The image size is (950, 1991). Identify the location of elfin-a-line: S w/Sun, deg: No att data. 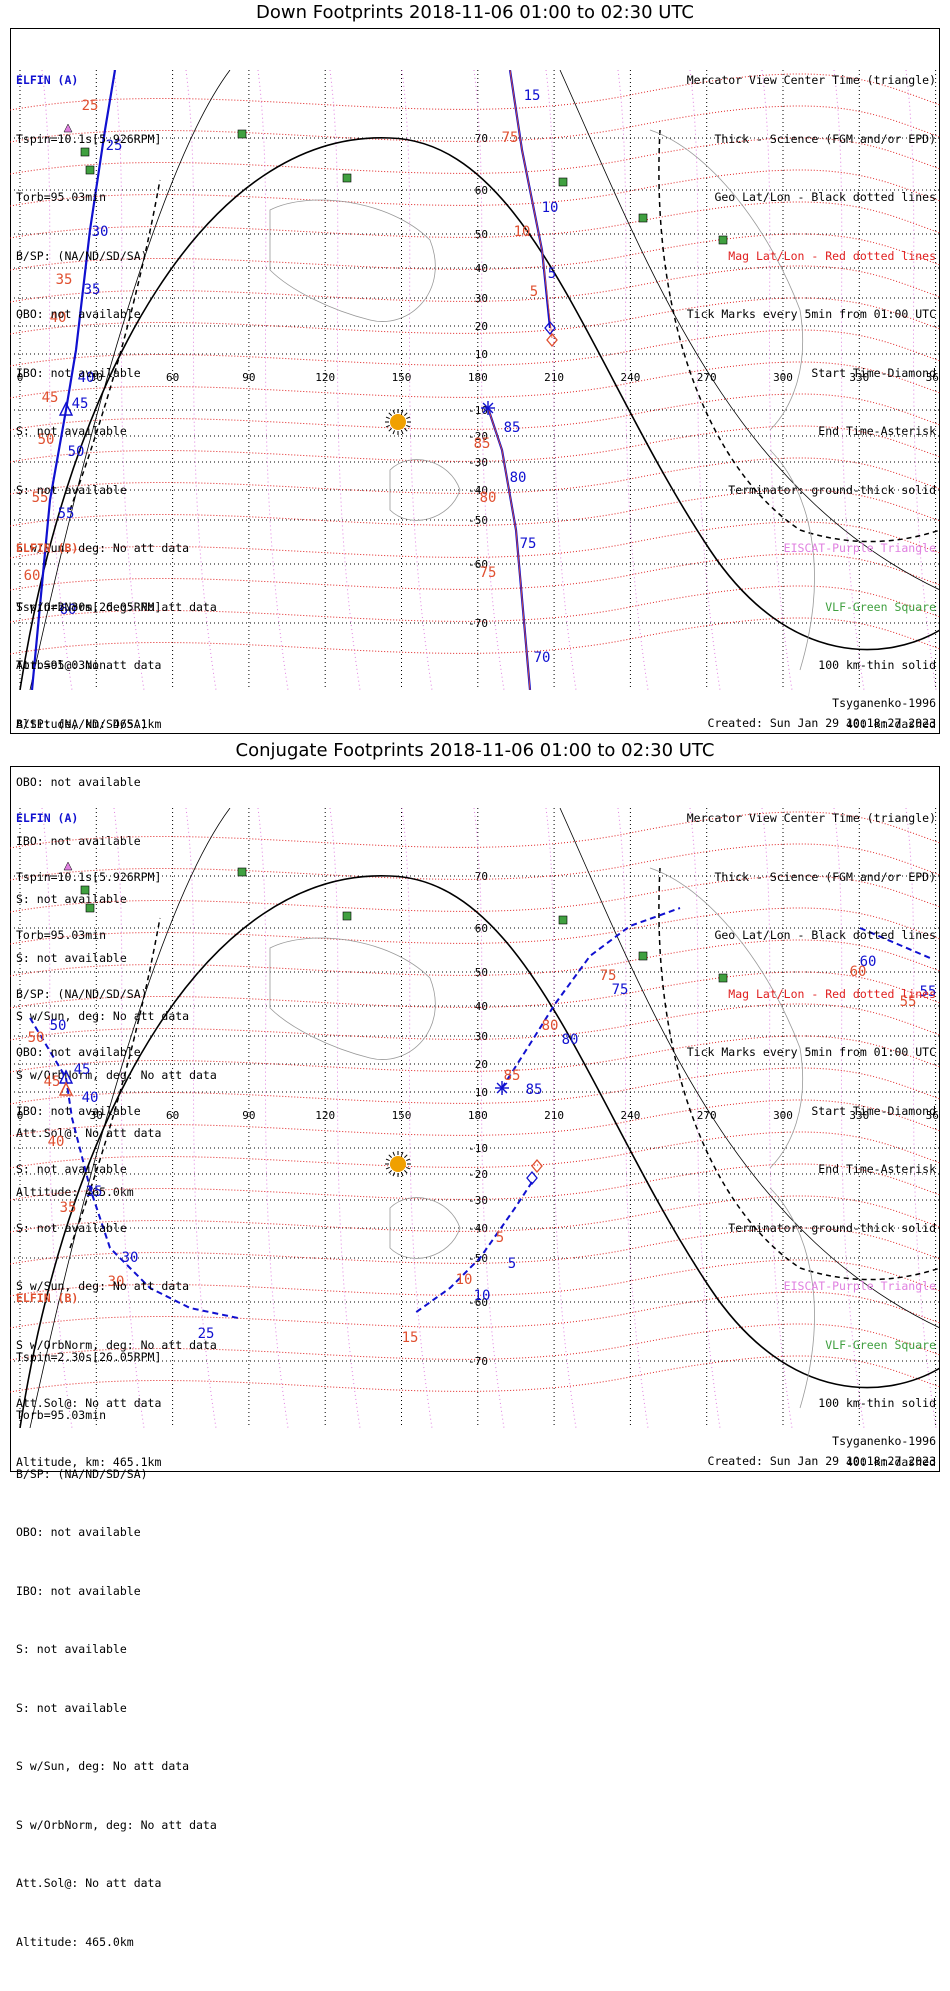
(103, 1286).